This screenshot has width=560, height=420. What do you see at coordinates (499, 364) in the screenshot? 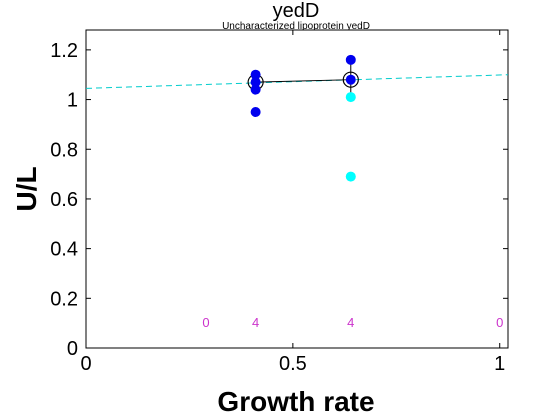
I see `x-tick-label: 1` at bounding box center [499, 364].